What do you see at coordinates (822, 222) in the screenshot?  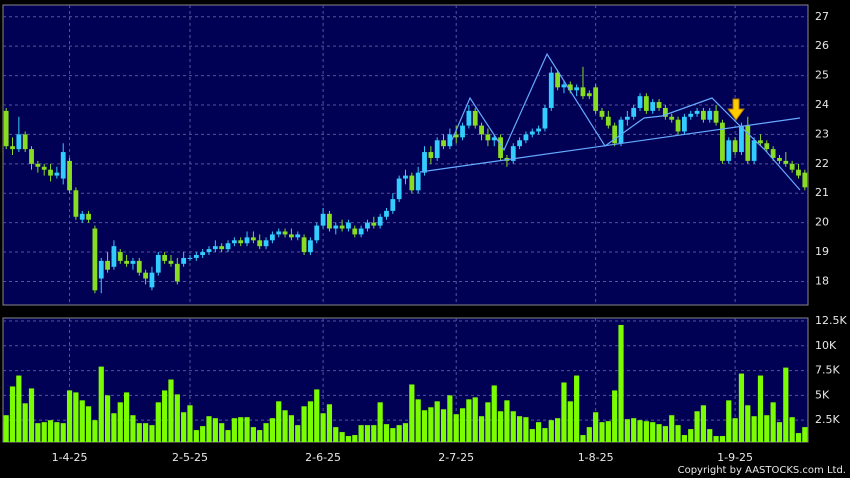 I see `y-tick-label: 20` at bounding box center [822, 222].